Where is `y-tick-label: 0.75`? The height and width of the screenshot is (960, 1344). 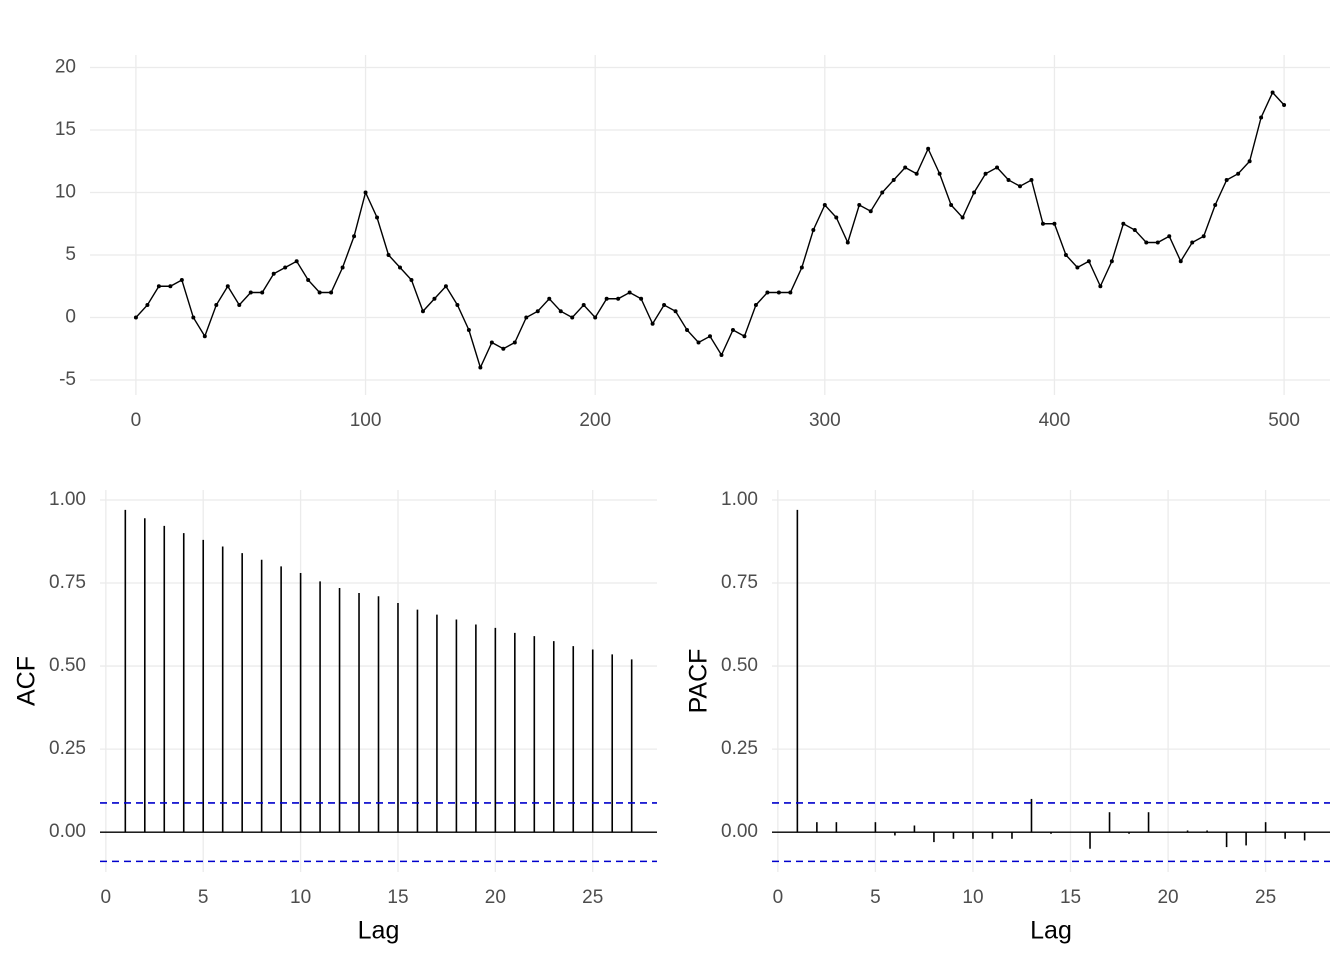
y-tick-label: 0.75 is located at coordinates (739, 582).